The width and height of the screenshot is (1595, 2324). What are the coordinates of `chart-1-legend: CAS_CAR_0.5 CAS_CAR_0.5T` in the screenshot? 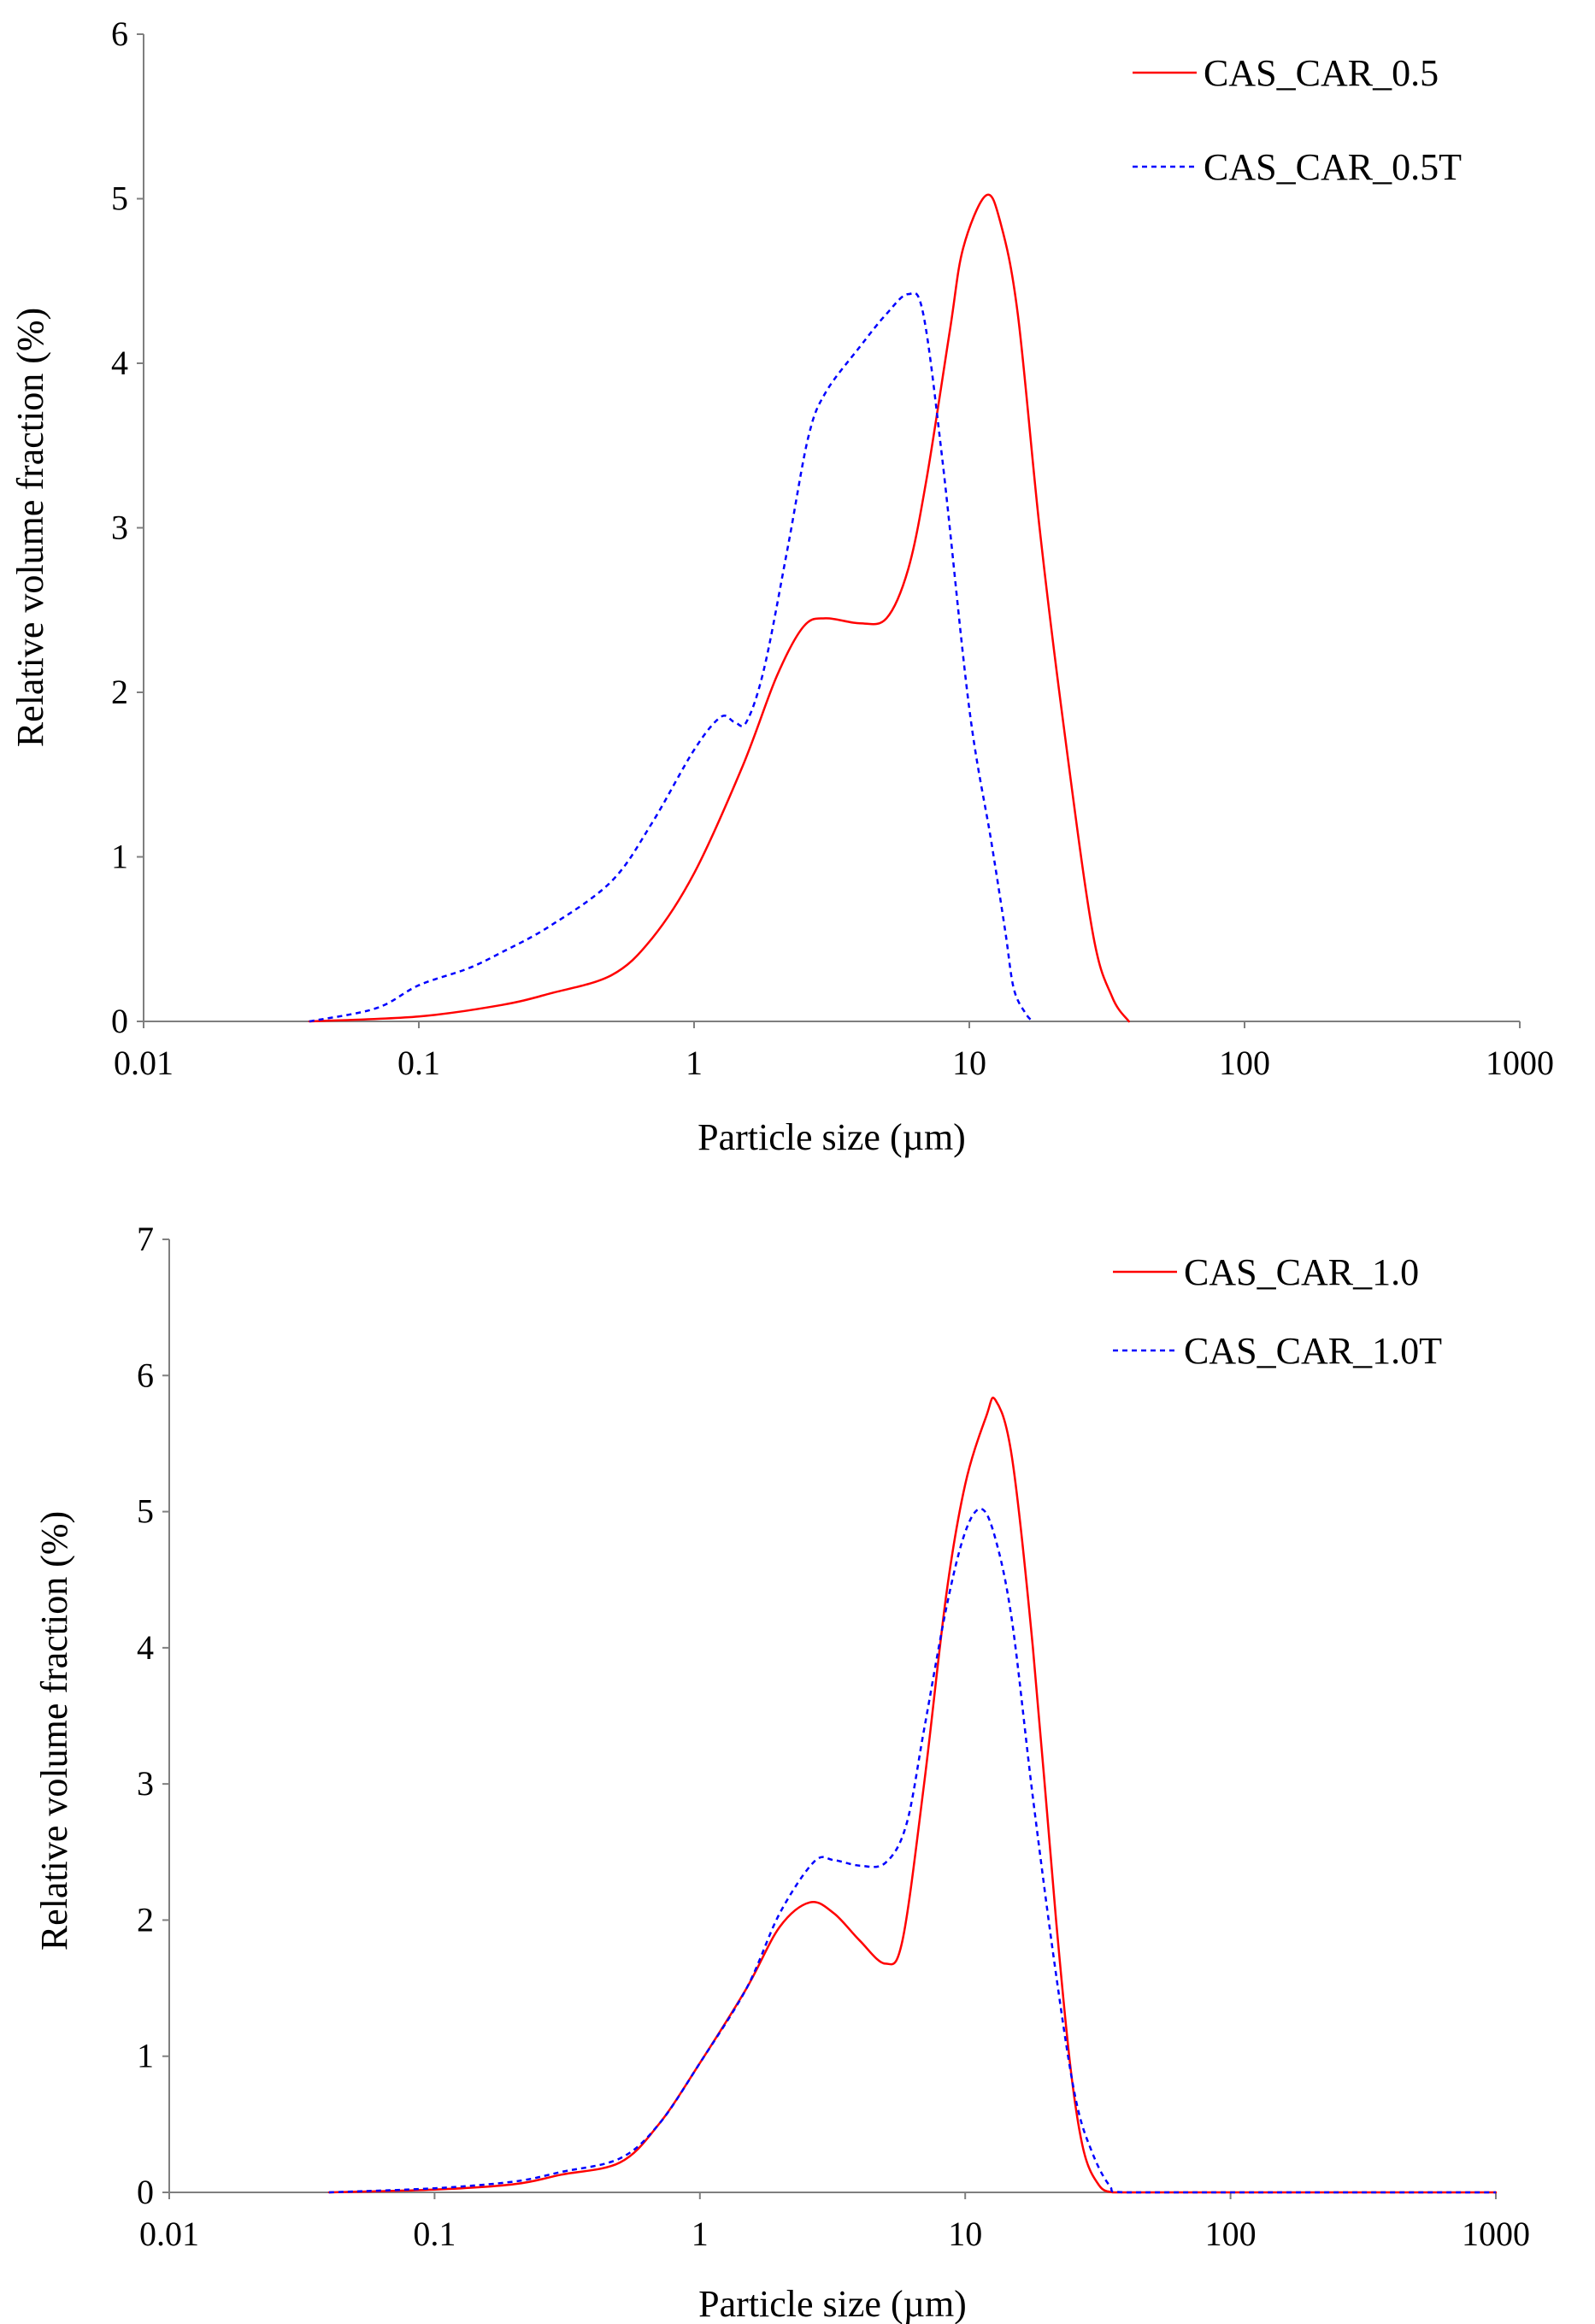 It's located at (1297, 120).